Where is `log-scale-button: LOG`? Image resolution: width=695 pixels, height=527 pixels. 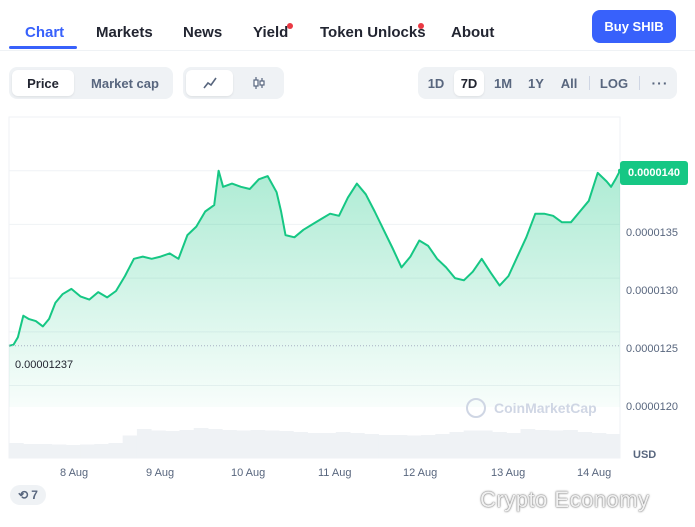
log-scale-button: LOG is located at coordinates (614, 83).